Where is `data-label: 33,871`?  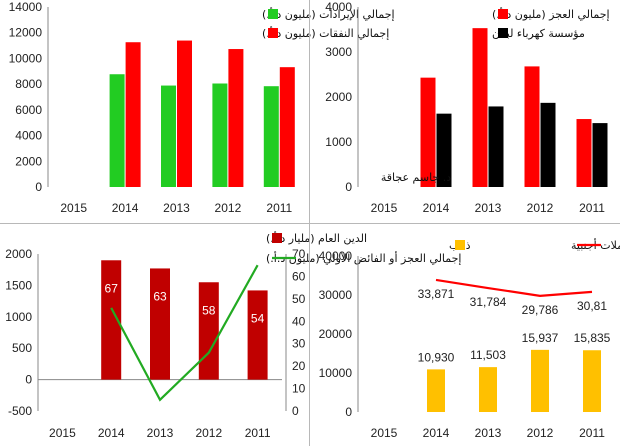
data-label: 33,871 is located at coordinates (436, 294).